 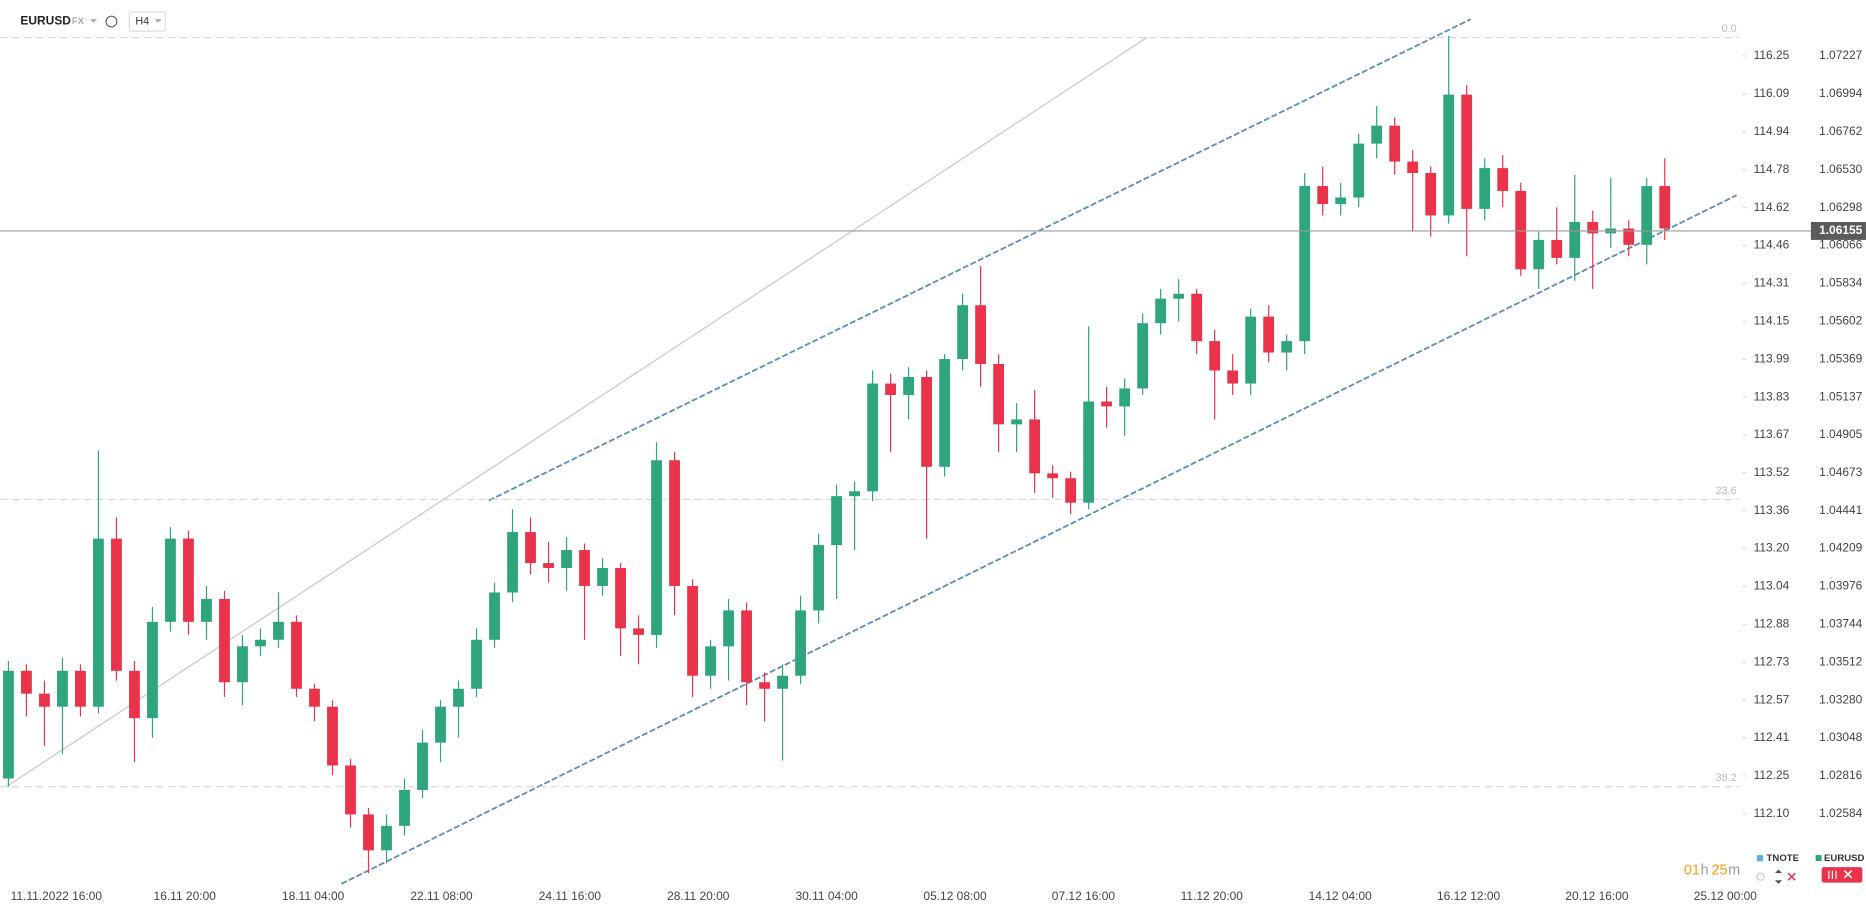 I want to click on x-tick-label: 18.11 04:00, so click(x=313, y=896).